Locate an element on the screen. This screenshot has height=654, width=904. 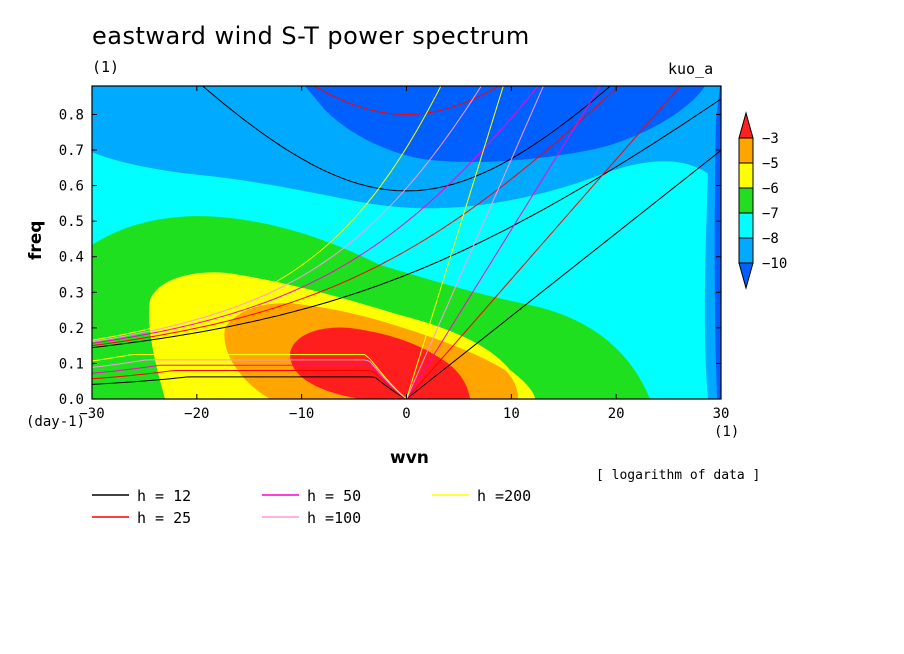
x-tick-label: −20 is located at coordinates (196, 414).